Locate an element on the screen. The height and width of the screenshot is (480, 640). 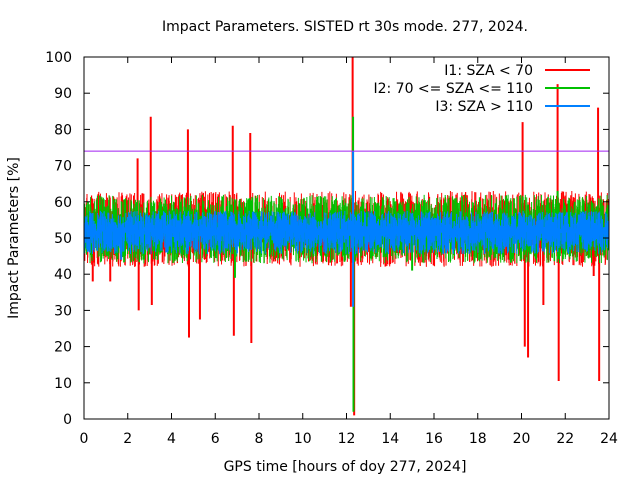
x-tick-label: 6 is located at coordinates (215, 439).